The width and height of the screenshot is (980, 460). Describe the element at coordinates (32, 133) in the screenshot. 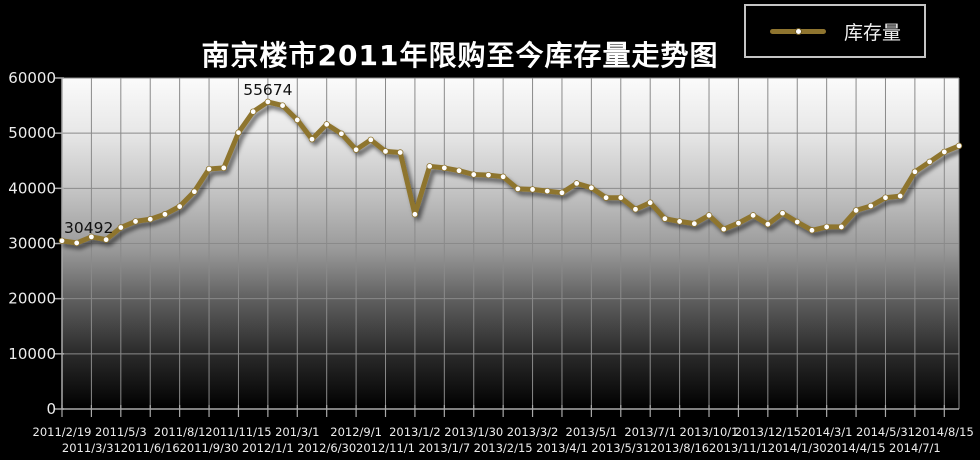

I see `y-axis-label: 50000` at that location.